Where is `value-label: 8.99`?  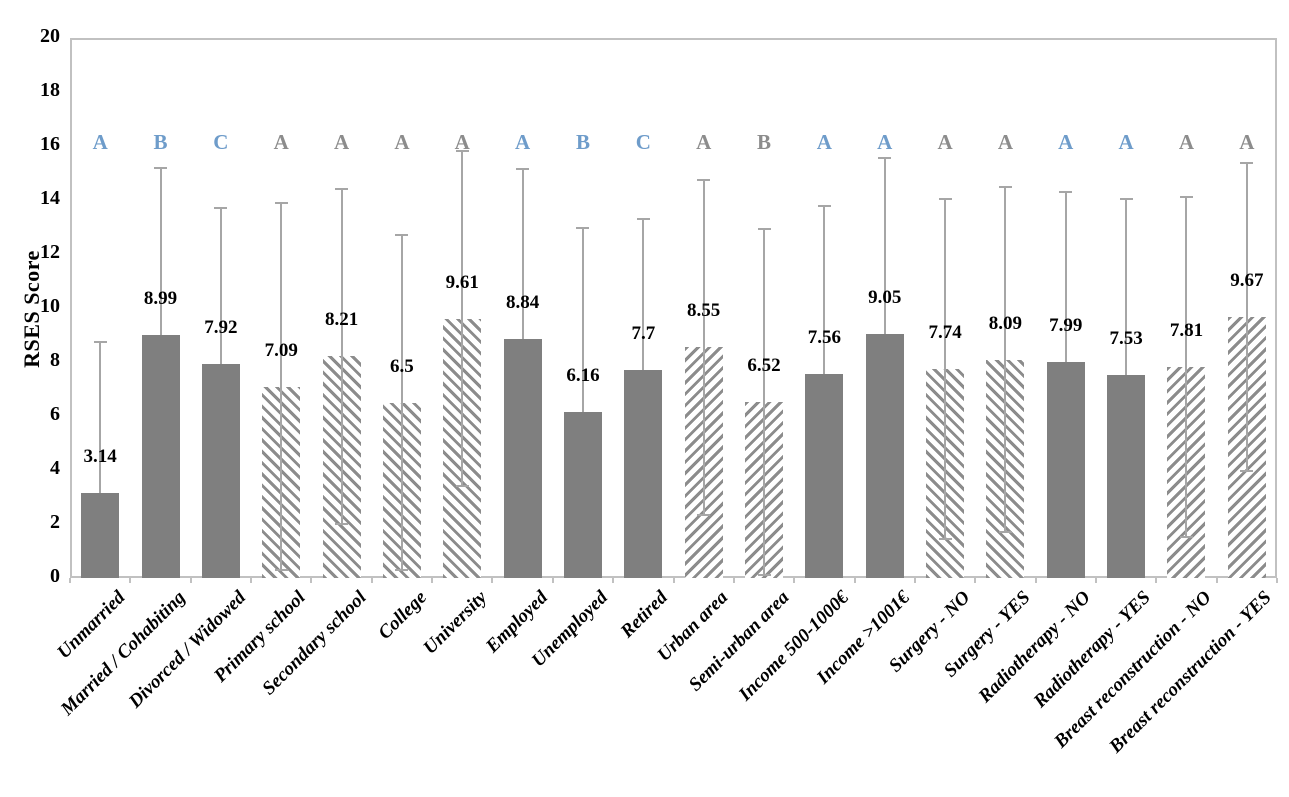 value-label: 8.99 is located at coordinates (160, 299).